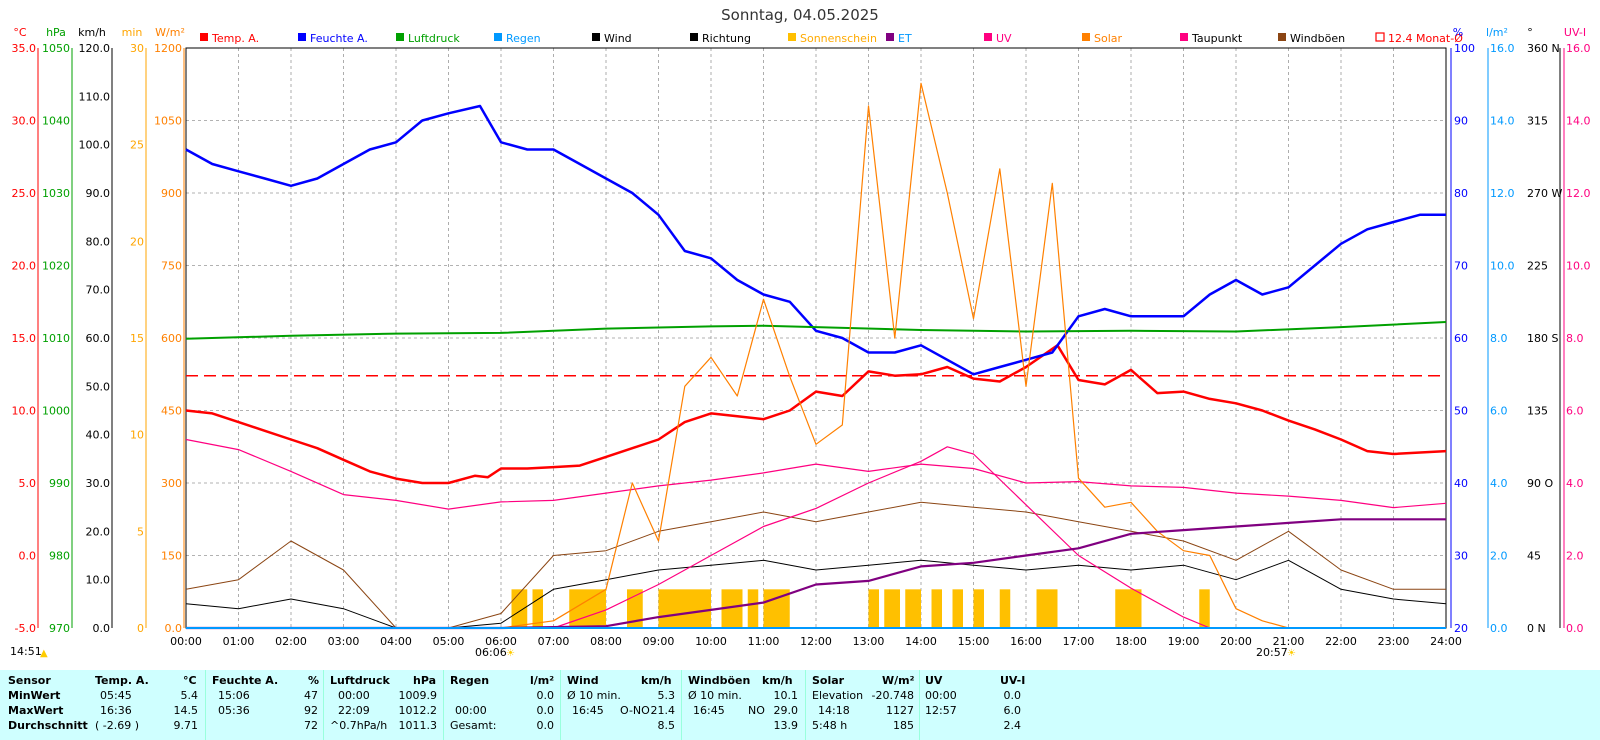  Describe the element at coordinates (354, 695) in the screenshot. I see `press-min-time: 00:00` at that location.